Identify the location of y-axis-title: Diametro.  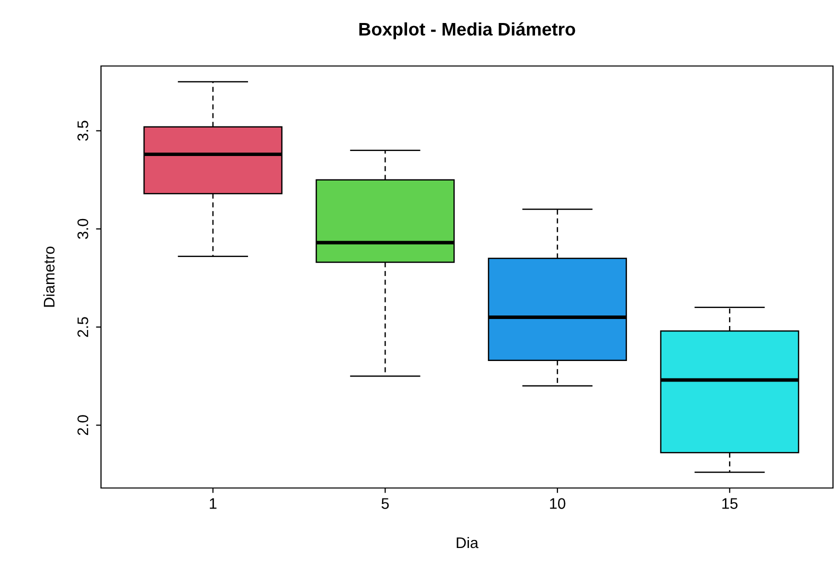
(49, 276).